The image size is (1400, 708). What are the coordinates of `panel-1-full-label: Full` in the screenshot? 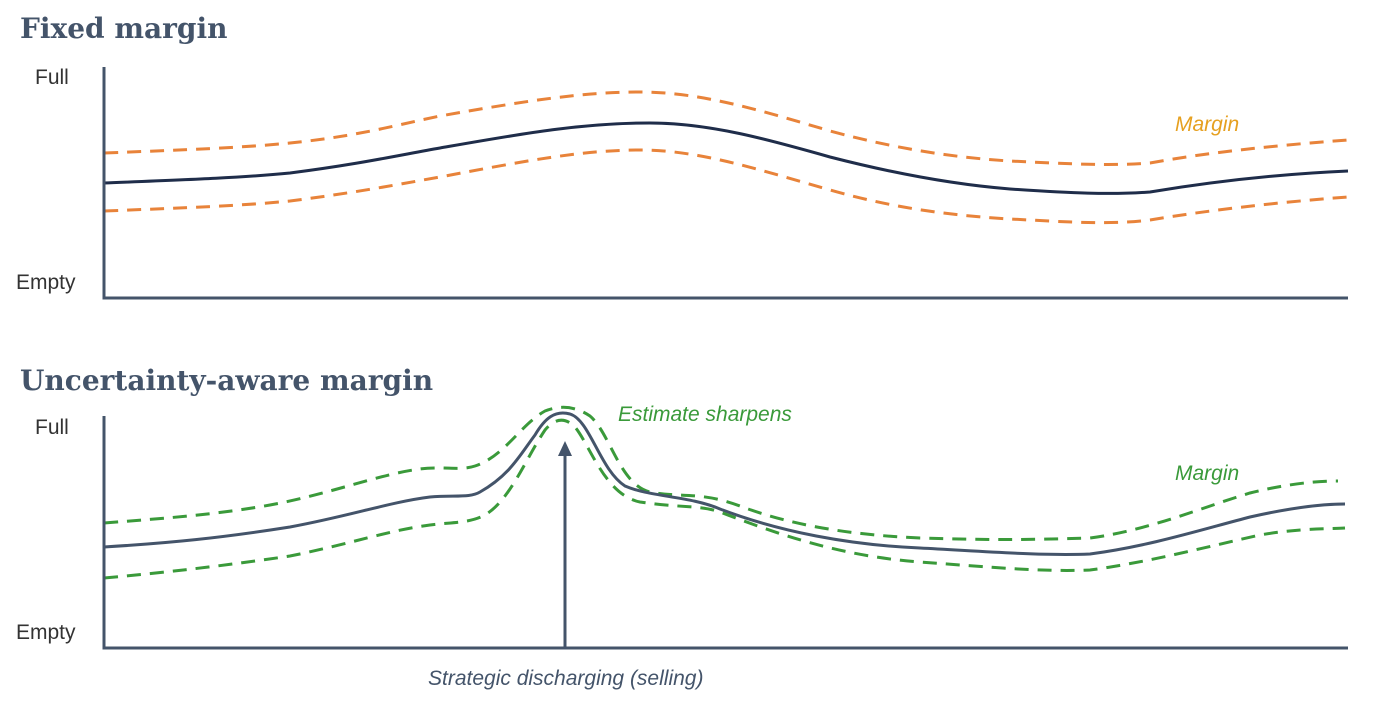 It's located at (52, 77).